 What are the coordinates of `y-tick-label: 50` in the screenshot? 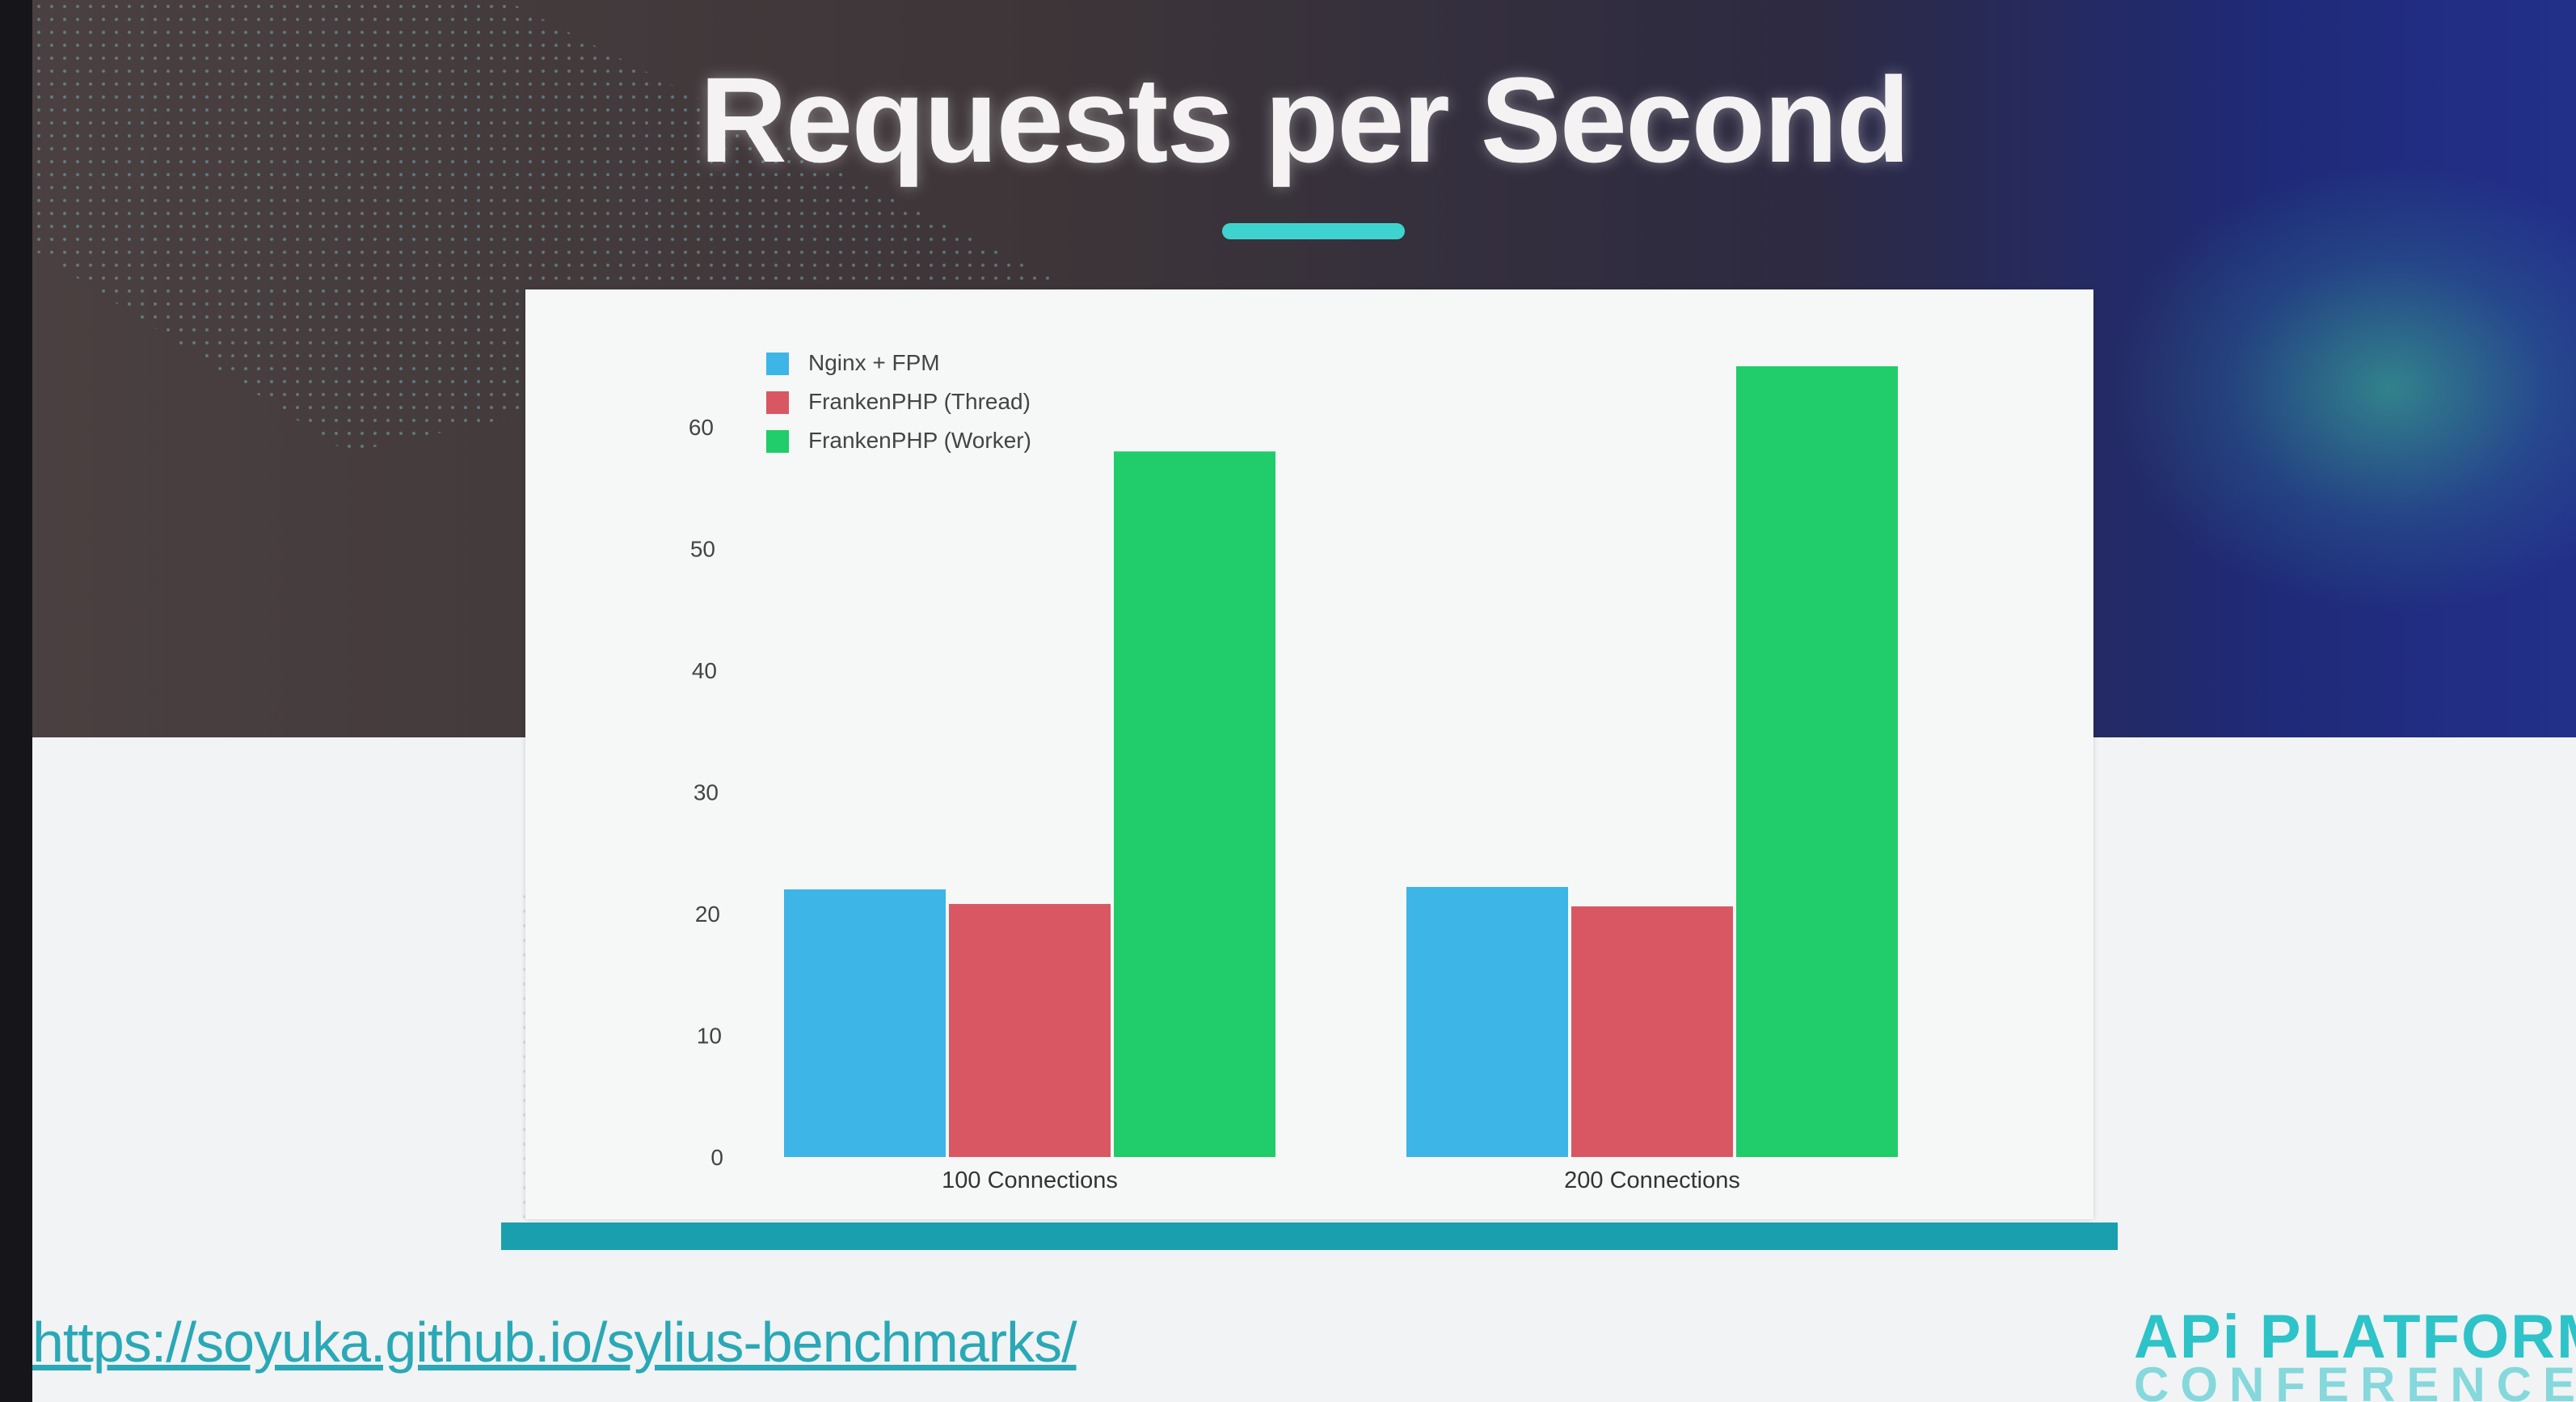 It's located at (702, 550).